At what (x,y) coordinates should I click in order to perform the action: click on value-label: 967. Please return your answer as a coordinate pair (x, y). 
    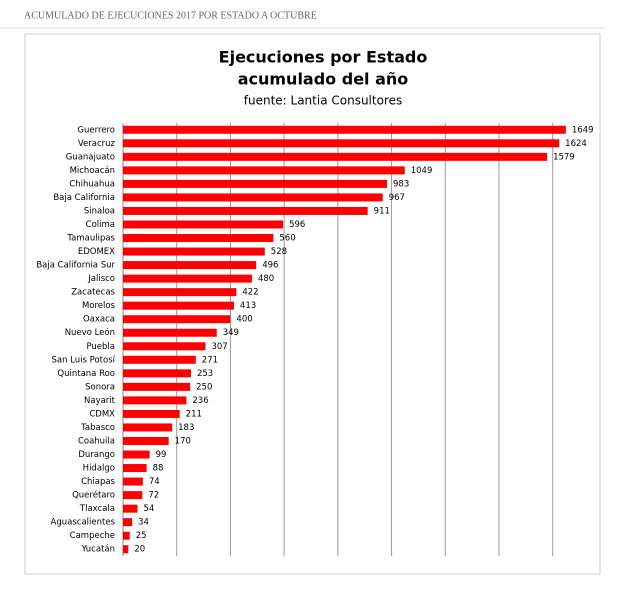
    Looking at the image, I should click on (397, 198).